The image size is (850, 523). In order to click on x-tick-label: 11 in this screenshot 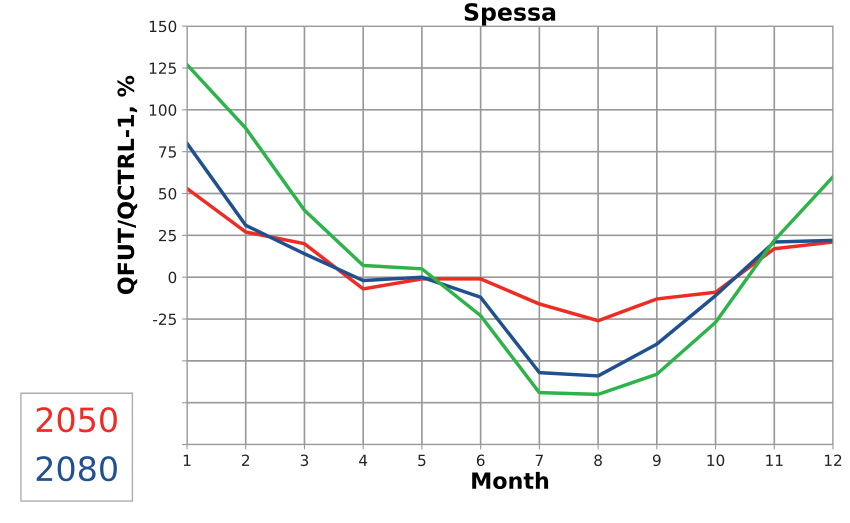, I will do `click(774, 460)`.